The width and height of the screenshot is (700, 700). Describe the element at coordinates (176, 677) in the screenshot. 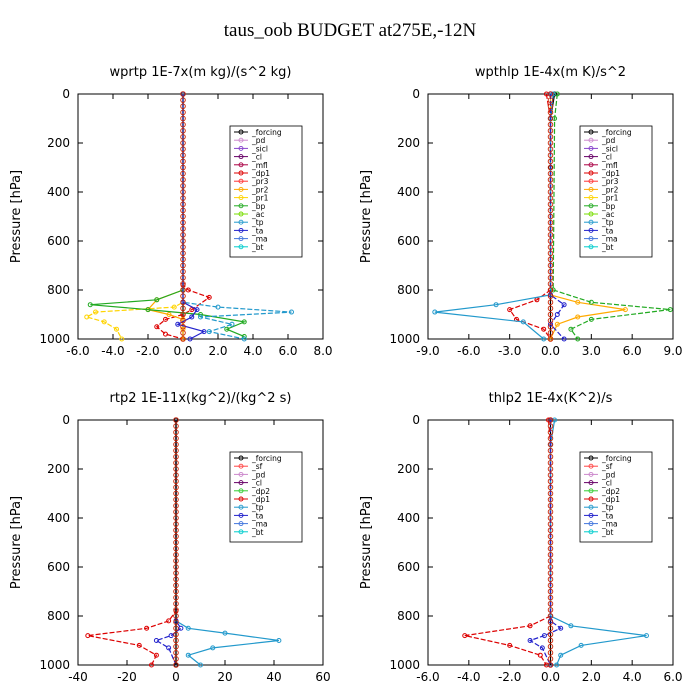

I see `x-tick-label: 0` at that location.